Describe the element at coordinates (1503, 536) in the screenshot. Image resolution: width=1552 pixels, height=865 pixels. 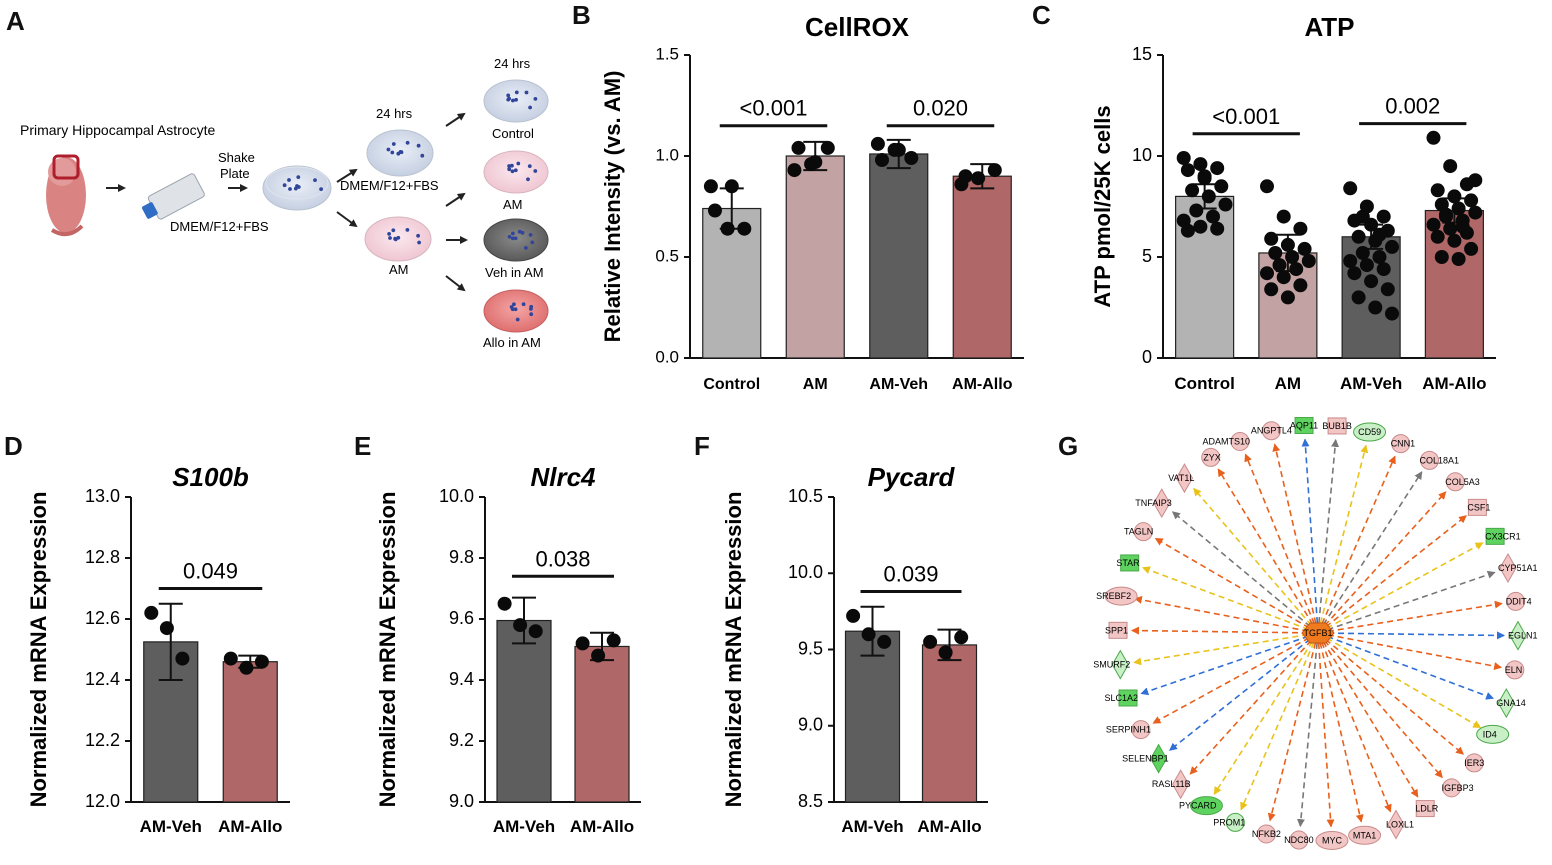
I see `network-node: CX3CR1` at that location.